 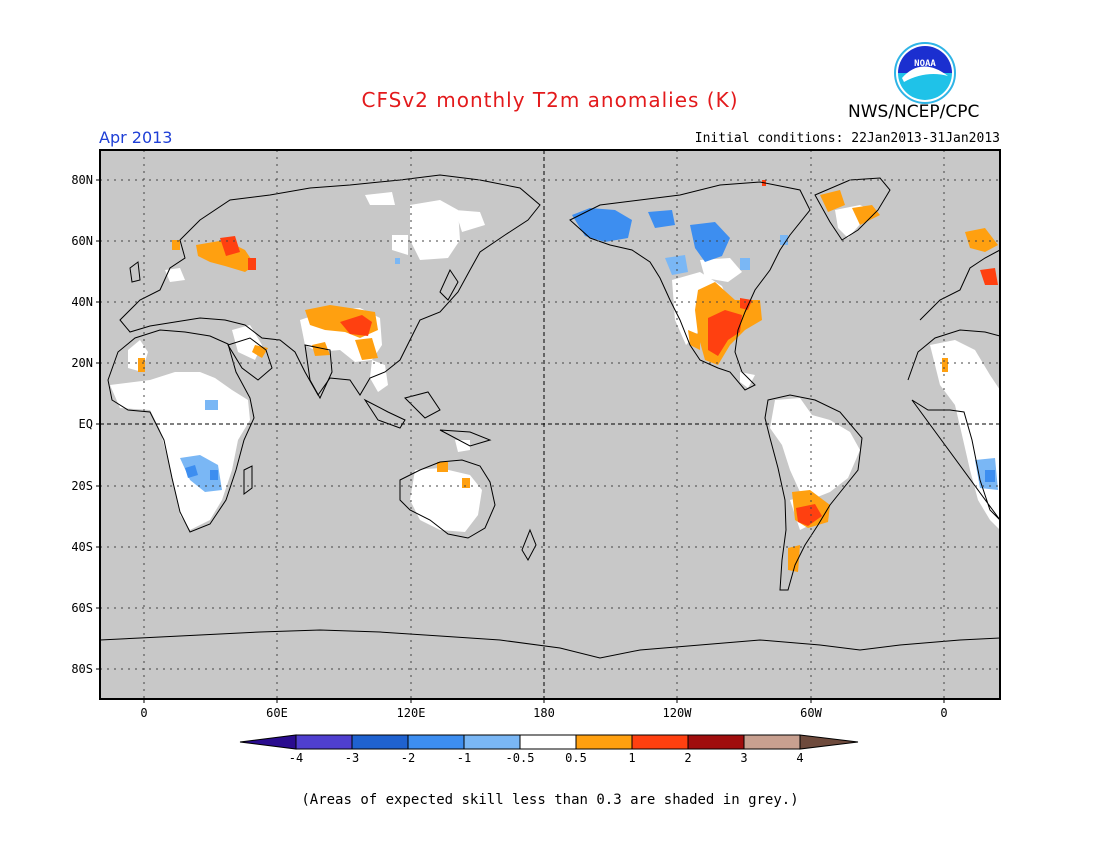 I want to click on logo-text: NOAA, so click(x=925, y=64).